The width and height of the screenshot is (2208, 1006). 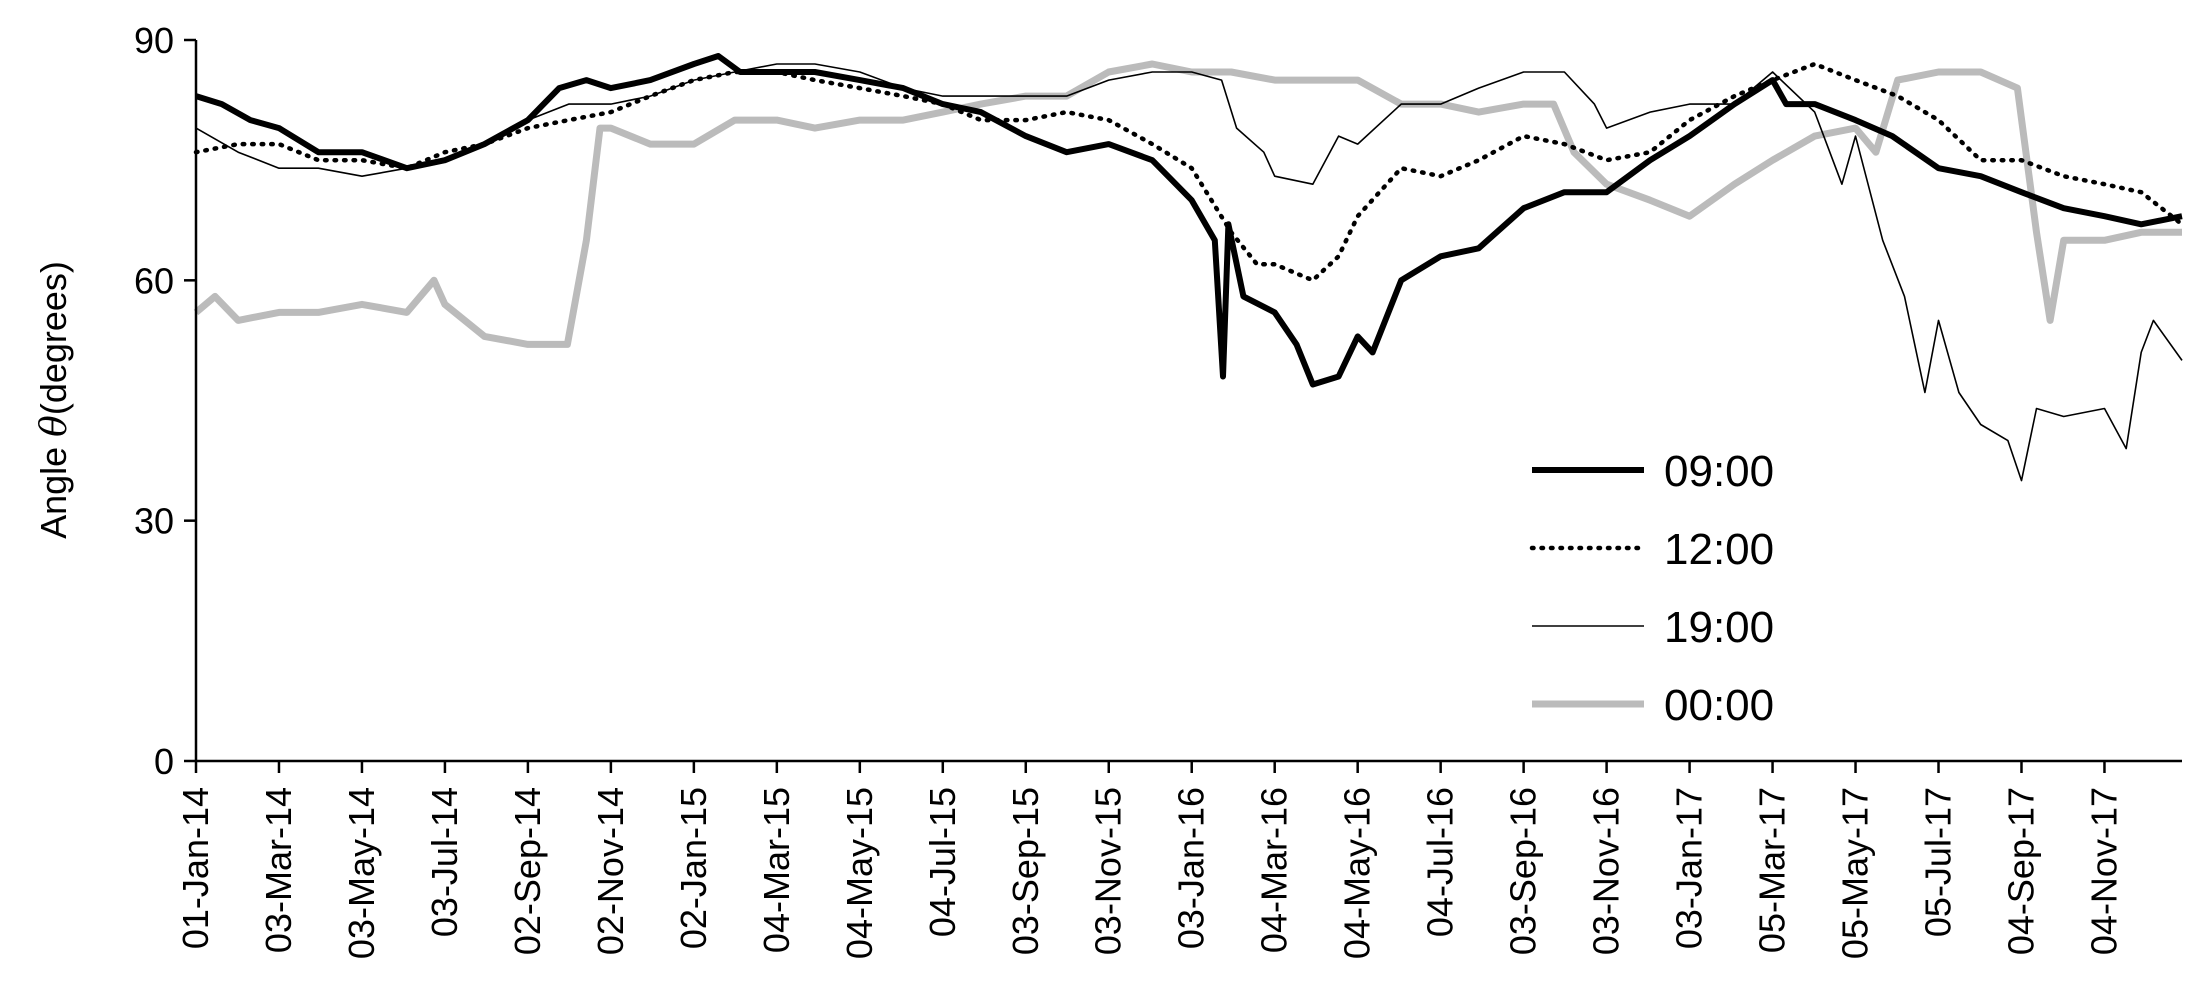 I want to click on legend-label-0900: 09:00, so click(x=1719, y=471).